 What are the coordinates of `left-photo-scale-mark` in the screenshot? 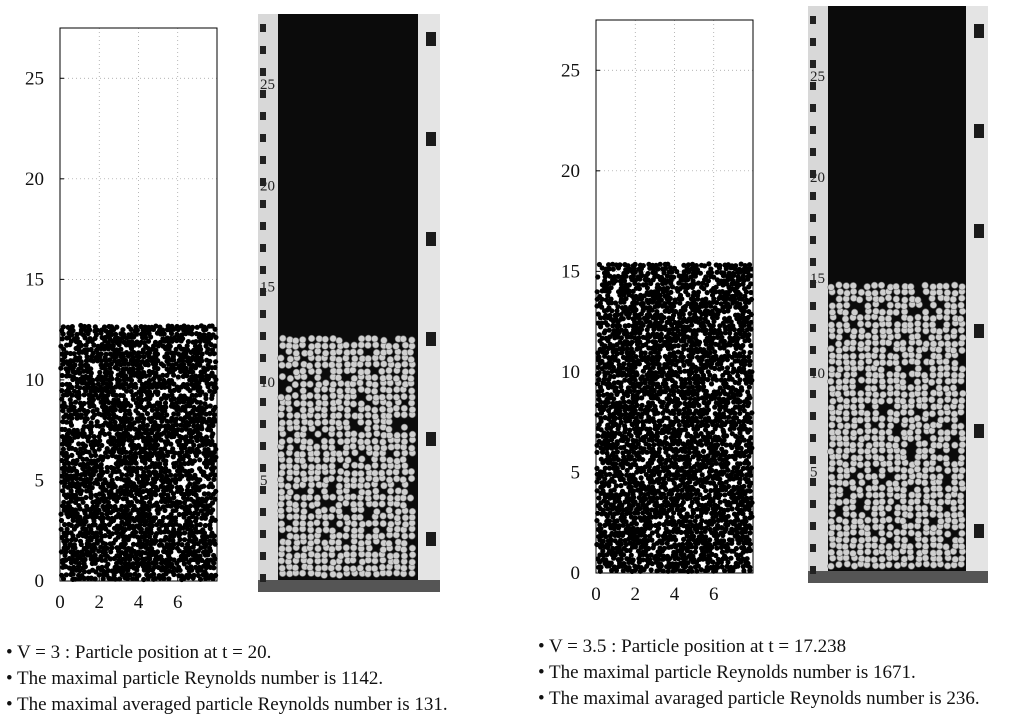 It's located at (263, 292).